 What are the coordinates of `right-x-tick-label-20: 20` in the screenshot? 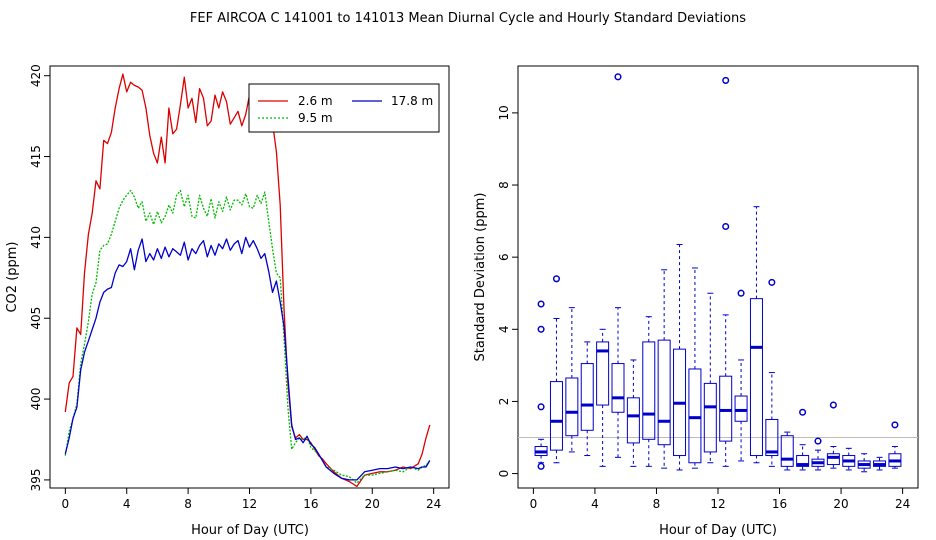 It's located at (840, 504).